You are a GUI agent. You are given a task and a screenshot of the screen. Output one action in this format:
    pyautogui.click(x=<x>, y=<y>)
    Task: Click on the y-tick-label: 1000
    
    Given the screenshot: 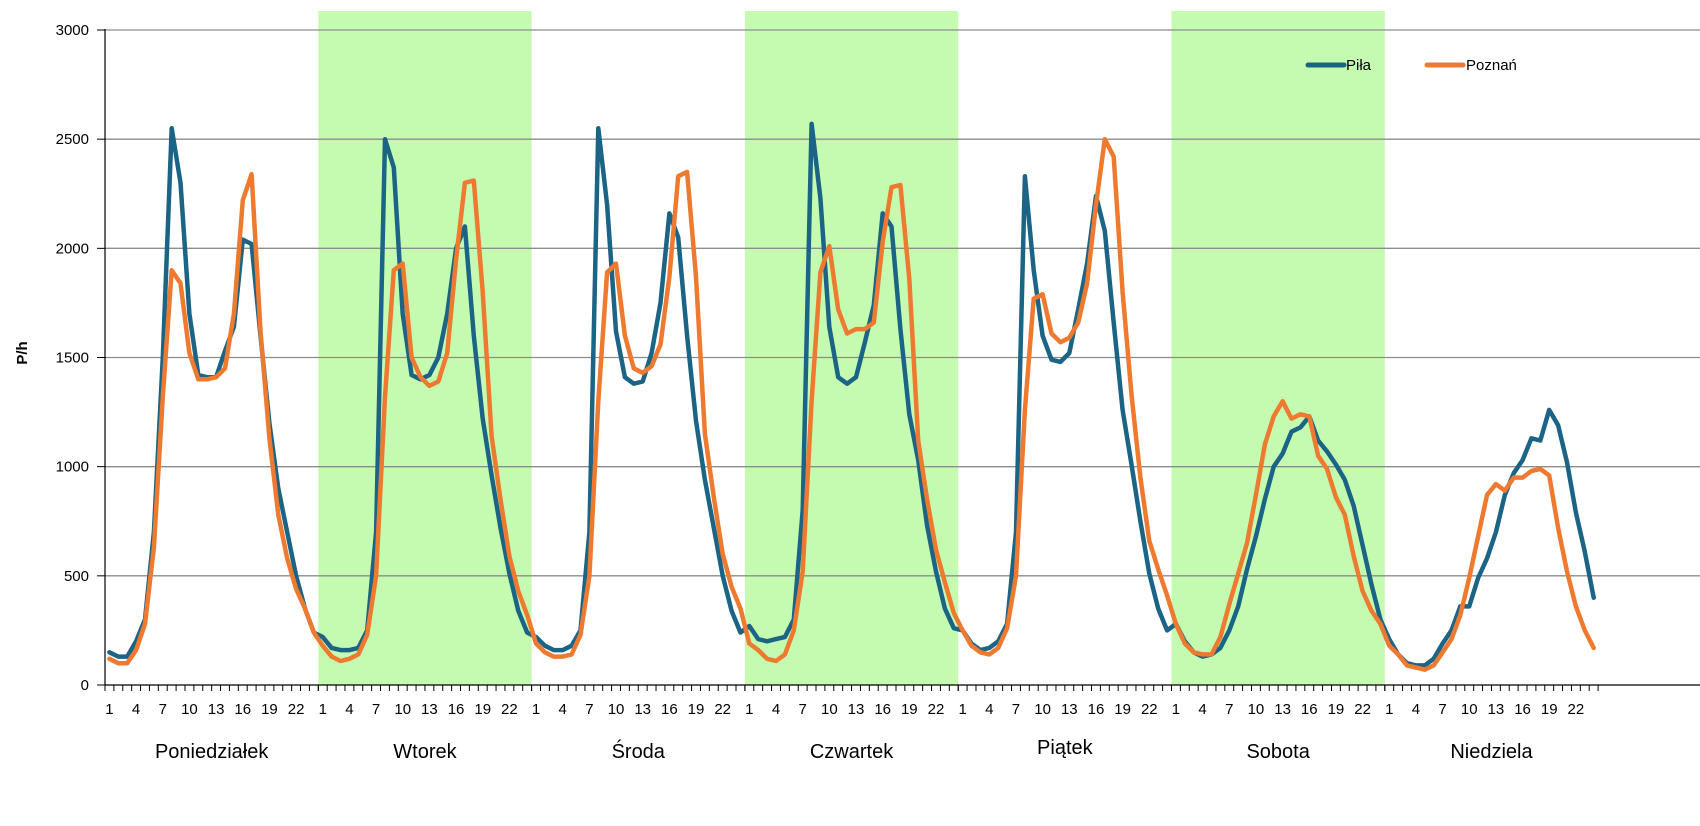 What is the action you would take?
    pyautogui.click(x=72, y=467)
    